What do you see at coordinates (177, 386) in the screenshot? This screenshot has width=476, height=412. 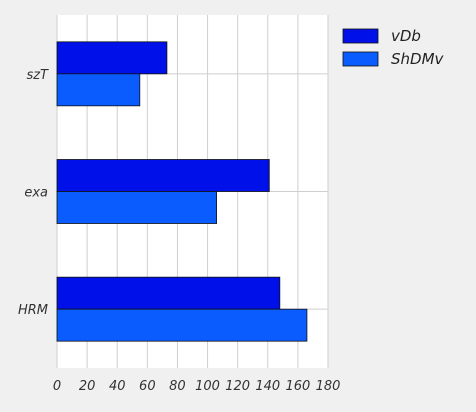 I see `x-tick-label: 80` at bounding box center [177, 386].